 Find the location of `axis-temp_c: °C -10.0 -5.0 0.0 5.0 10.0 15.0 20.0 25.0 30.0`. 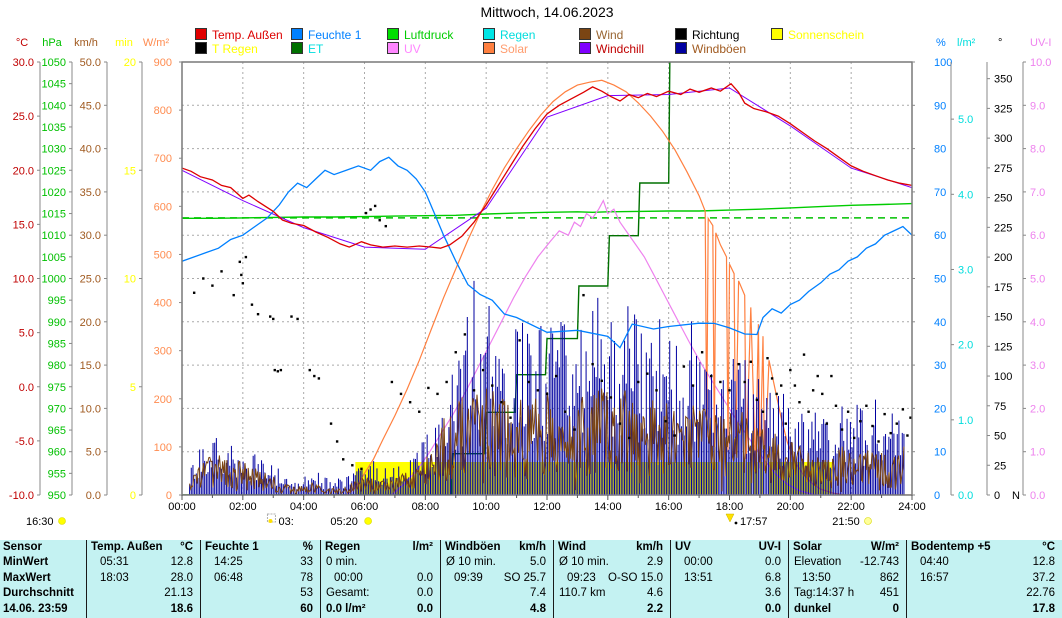

axis-temp_c: °C -10.0 -5.0 0.0 5.0 10.0 15.0 20.0 25.0 30.0 is located at coordinates (25, 269).